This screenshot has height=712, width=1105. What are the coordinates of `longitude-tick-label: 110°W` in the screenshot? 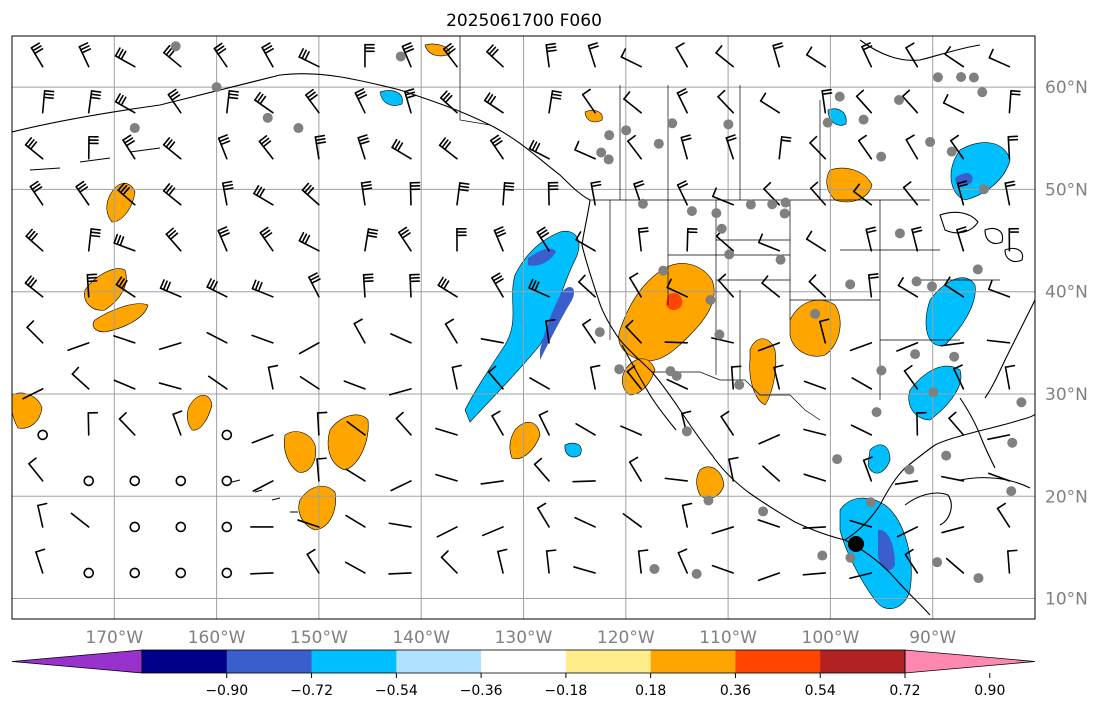 It's located at (728, 638).